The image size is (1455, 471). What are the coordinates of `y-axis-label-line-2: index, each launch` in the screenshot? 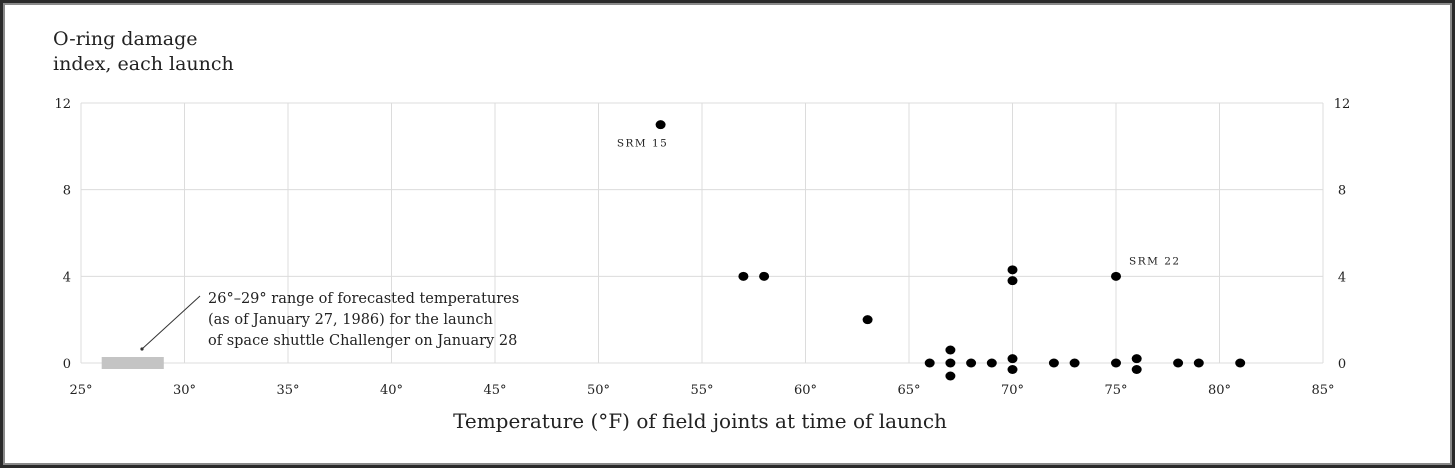 It's located at (143, 64).